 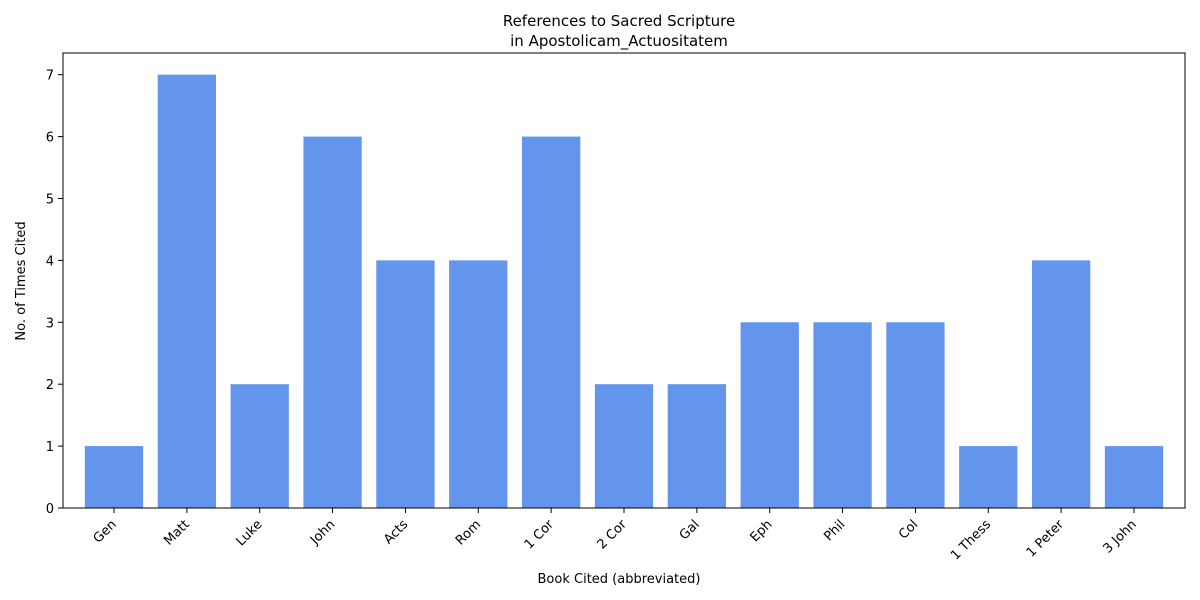 What do you see at coordinates (21, 280) in the screenshot?
I see `y-axis-label: No. of Times Cited` at bounding box center [21, 280].